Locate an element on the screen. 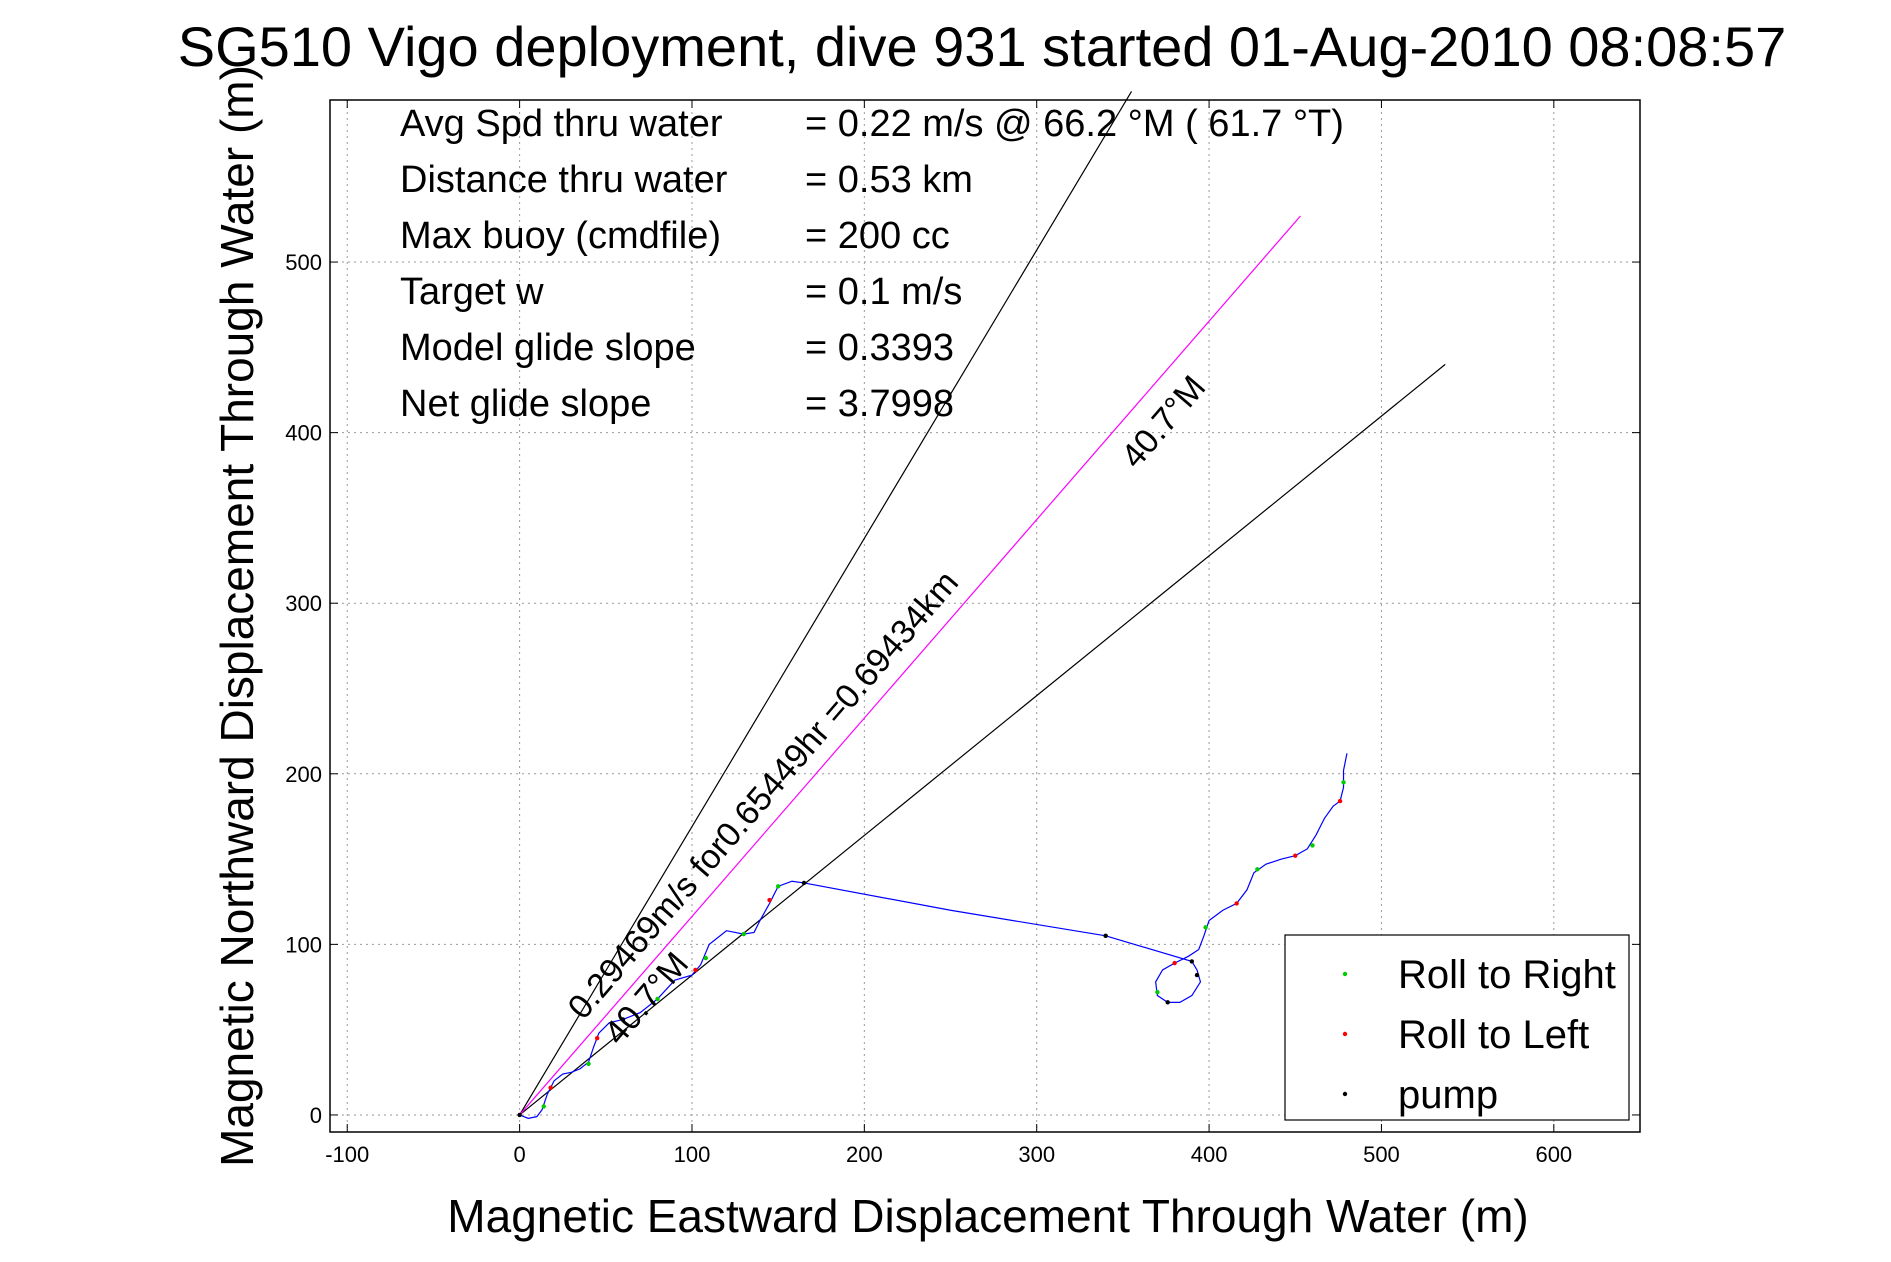 The width and height of the screenshot is (1891, 1262). info-value: = 0.22 m/s @ 66.2 °M ( 61.7 °T) is located at coordinates (1074, 124).